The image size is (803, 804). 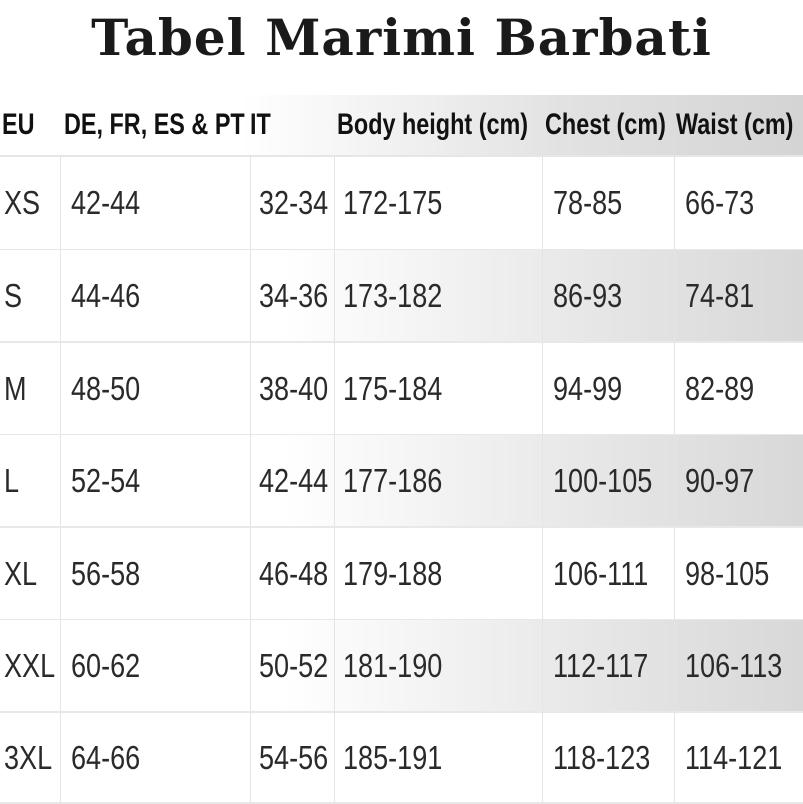 What do you see at coordinates (155, 666) in the screenshot?
I see `table-cell: 60-62` at bounding box center [155, 666].